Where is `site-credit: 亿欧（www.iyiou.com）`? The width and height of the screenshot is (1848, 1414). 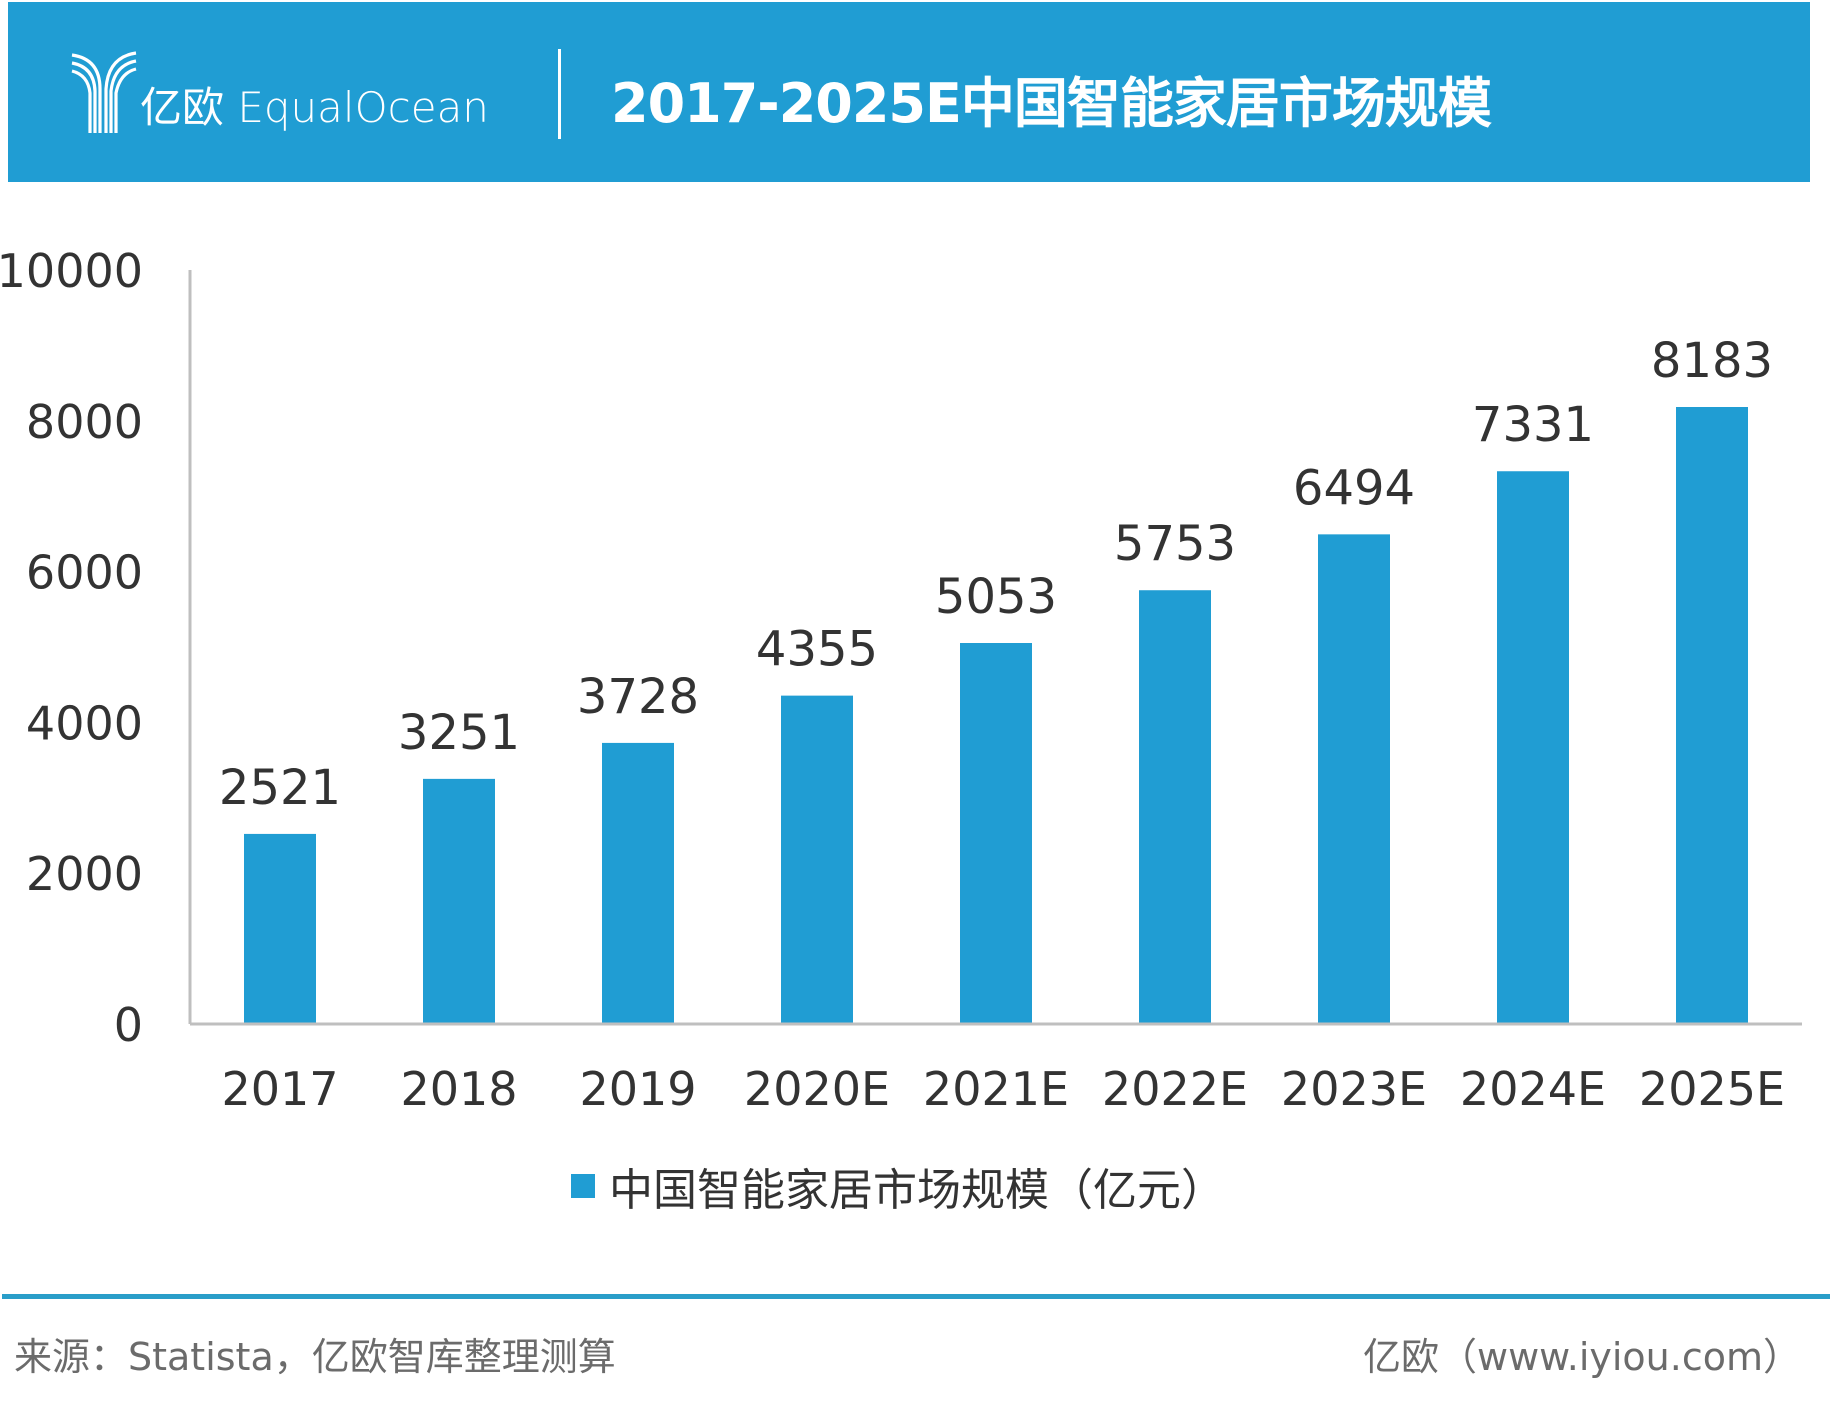 site-credit: 亿欧（www.iyiou.com） is located at coordinates (1581, 1357).